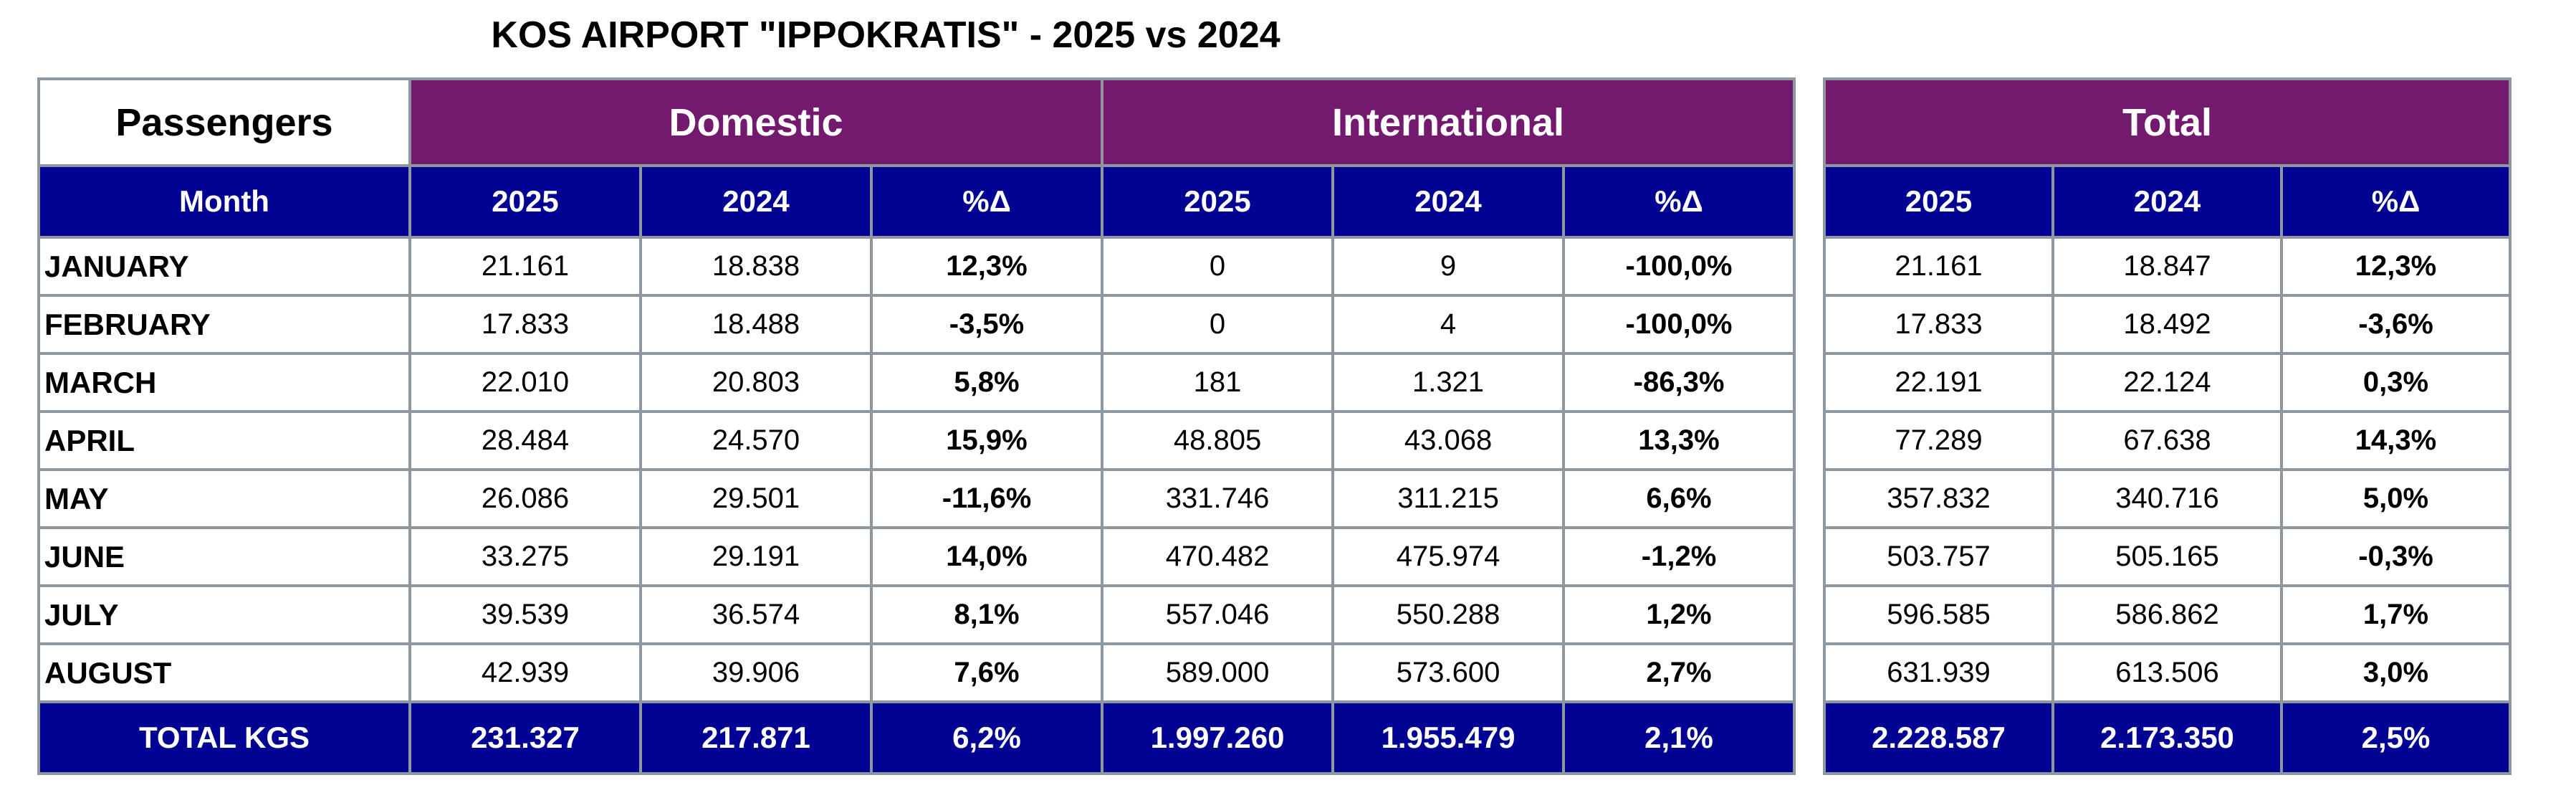 The image size is (2576, 808). I want to click on domestic-2024-cell: 36.574, so click(756, 615).